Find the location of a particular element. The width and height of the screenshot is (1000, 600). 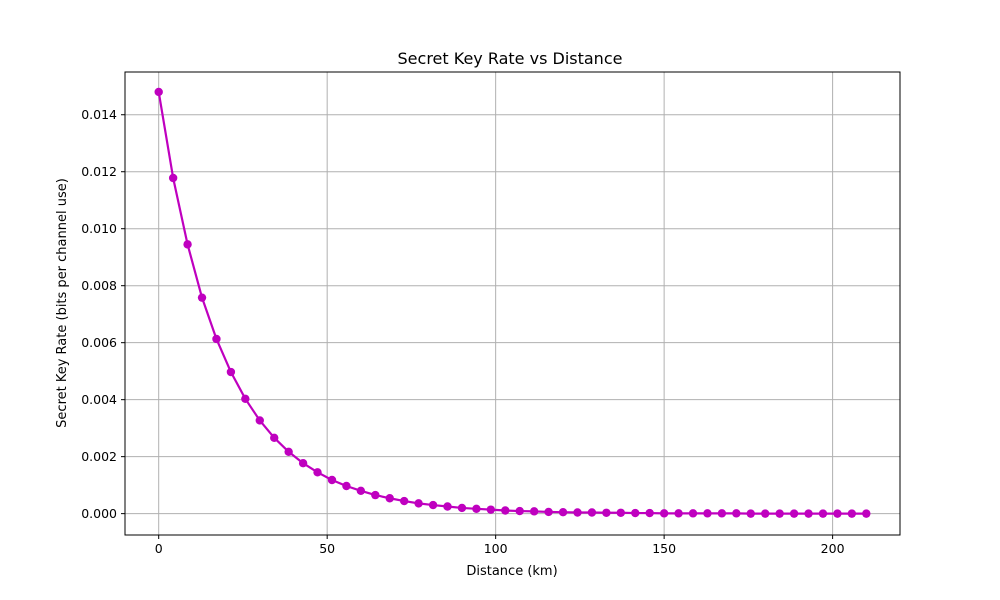

x-tick-label: 150 is located at coordinates (664, 548).